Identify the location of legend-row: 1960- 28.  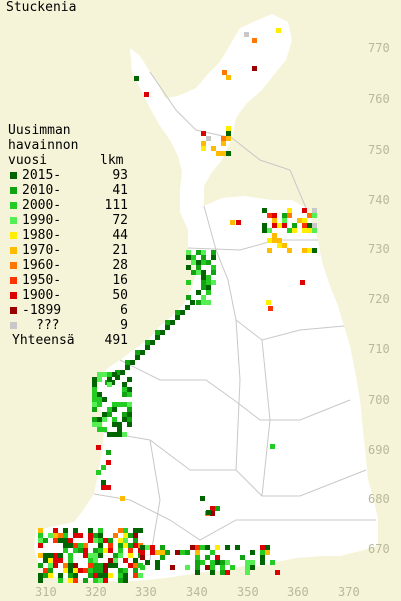
(68, 265).